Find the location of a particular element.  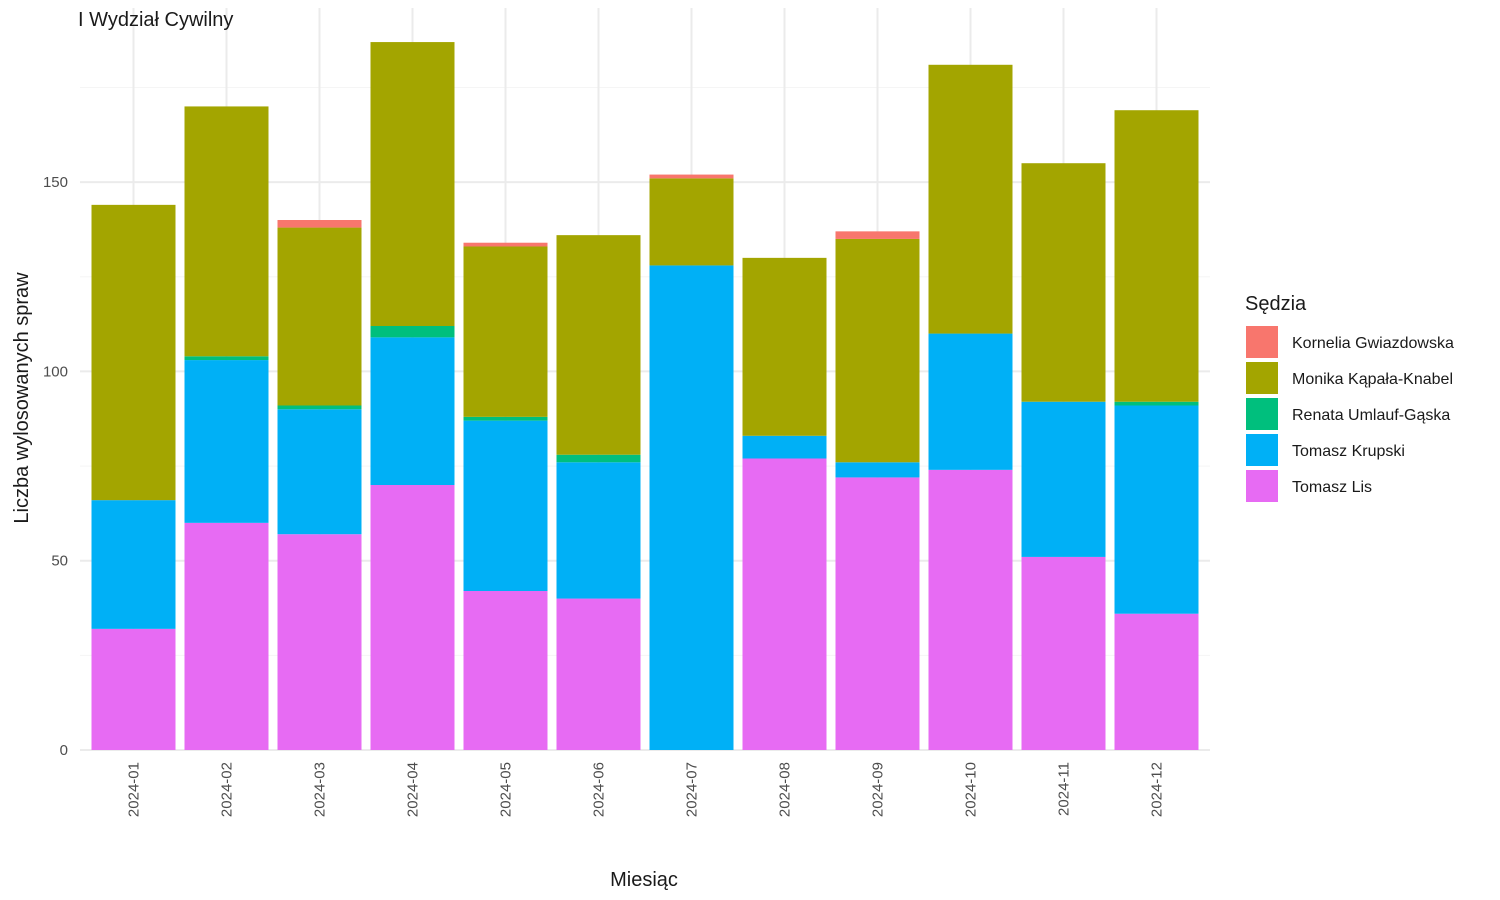

legend-label: Renata Umlauf-Gąska is located at coordinates (1371, 415).